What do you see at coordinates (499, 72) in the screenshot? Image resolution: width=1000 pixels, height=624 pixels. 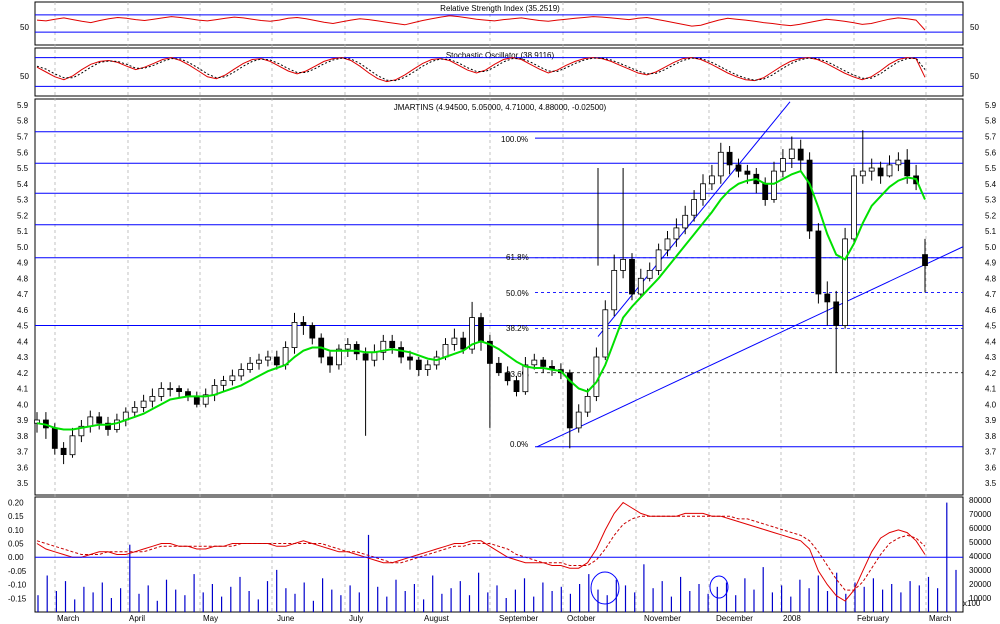 I see `panel-frame` at bounding box center [499, 72].